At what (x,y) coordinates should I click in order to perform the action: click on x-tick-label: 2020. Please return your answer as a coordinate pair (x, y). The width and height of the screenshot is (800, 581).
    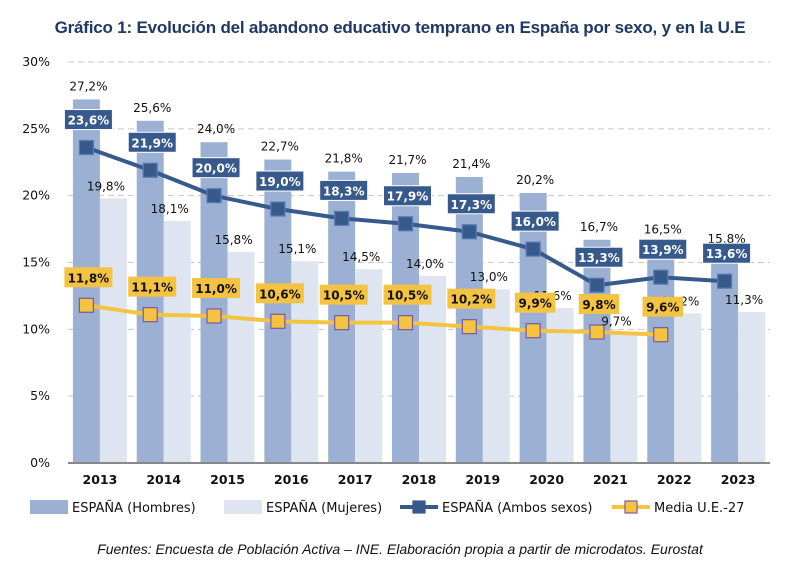
    Looking at the image, I should click on (546, 479).